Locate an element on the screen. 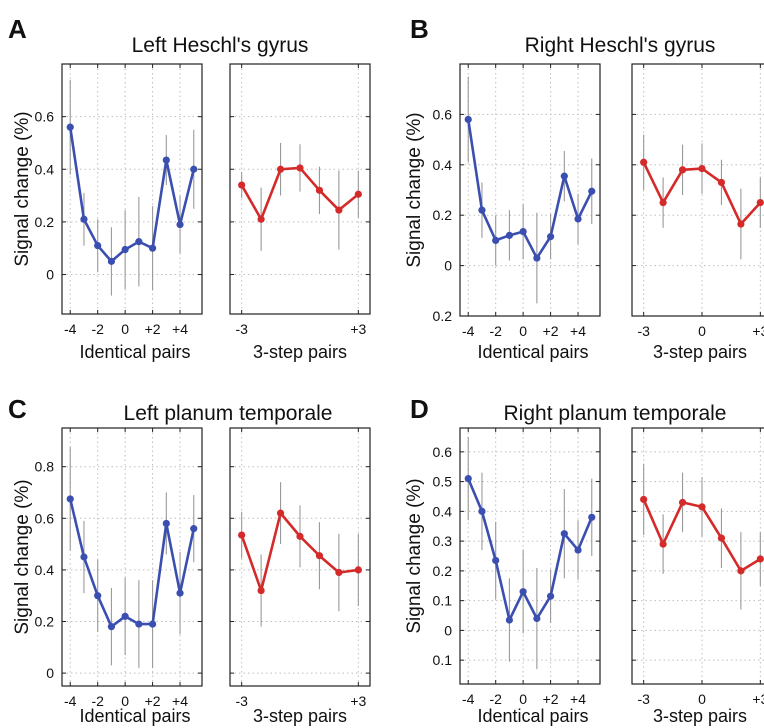 The image size is (764, 728). subplot-left: 0.1 0 0.1 0.2 0.3 0.4 0.5 0.6 -4 -2 0 +2 +4 is located at coordinates (517, 567).